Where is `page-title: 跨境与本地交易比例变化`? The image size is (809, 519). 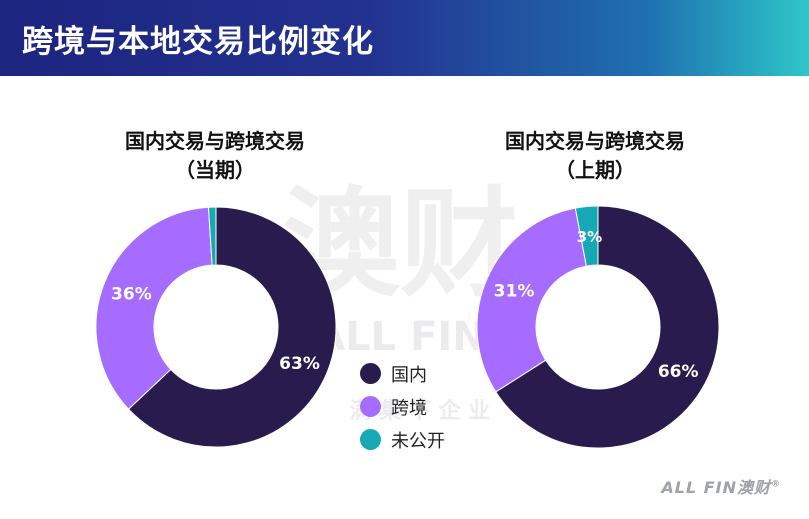 page-title: 跨境与本地交易比例变化 is located at coordinates (198, 42).